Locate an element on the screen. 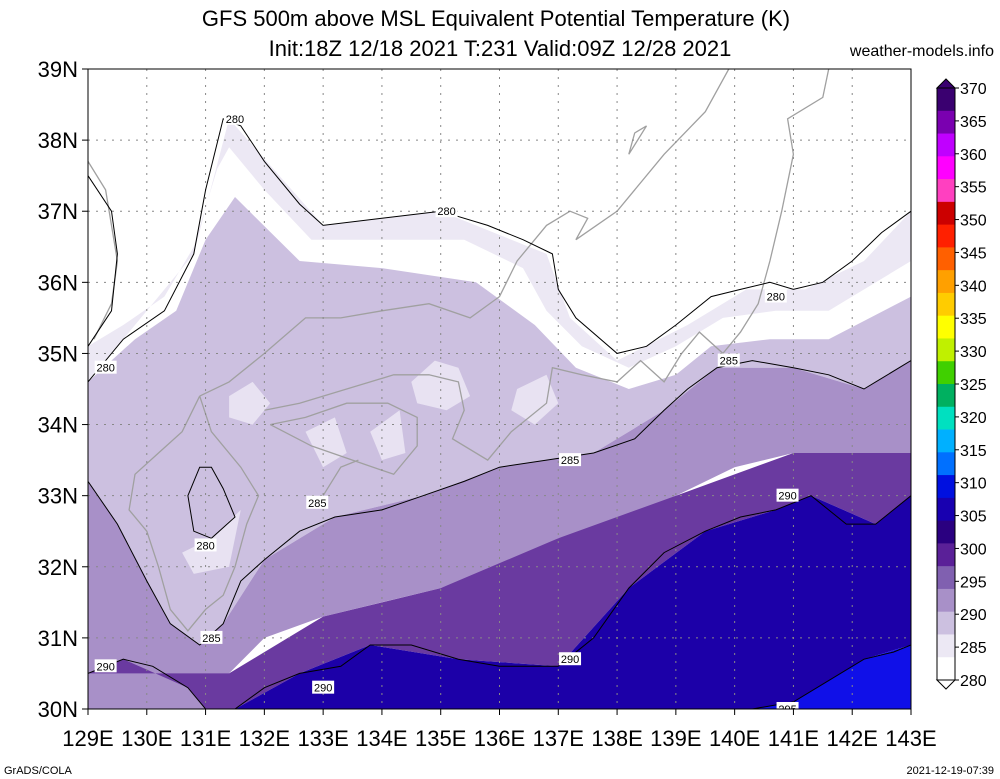 The width and height of the screenshot is (1000, 779). colorbar-label: 365 is located at coordinates (973, 122).